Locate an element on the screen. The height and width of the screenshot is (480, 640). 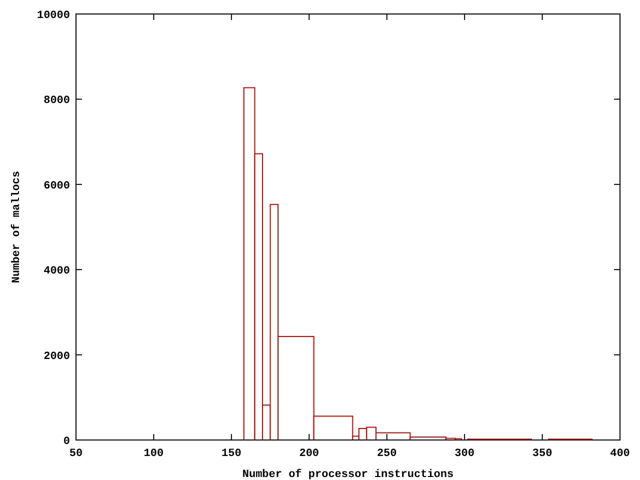
x-tick-label: 100 is located at coordinates (154, 454).